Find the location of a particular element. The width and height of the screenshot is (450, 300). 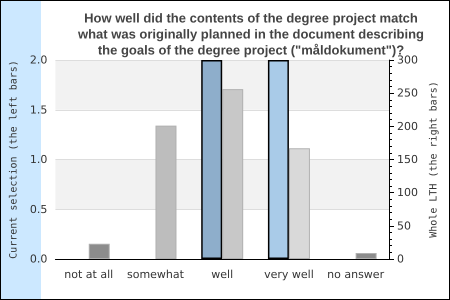

y-tick-label: 1.0 is located at coordinates (39, 159).